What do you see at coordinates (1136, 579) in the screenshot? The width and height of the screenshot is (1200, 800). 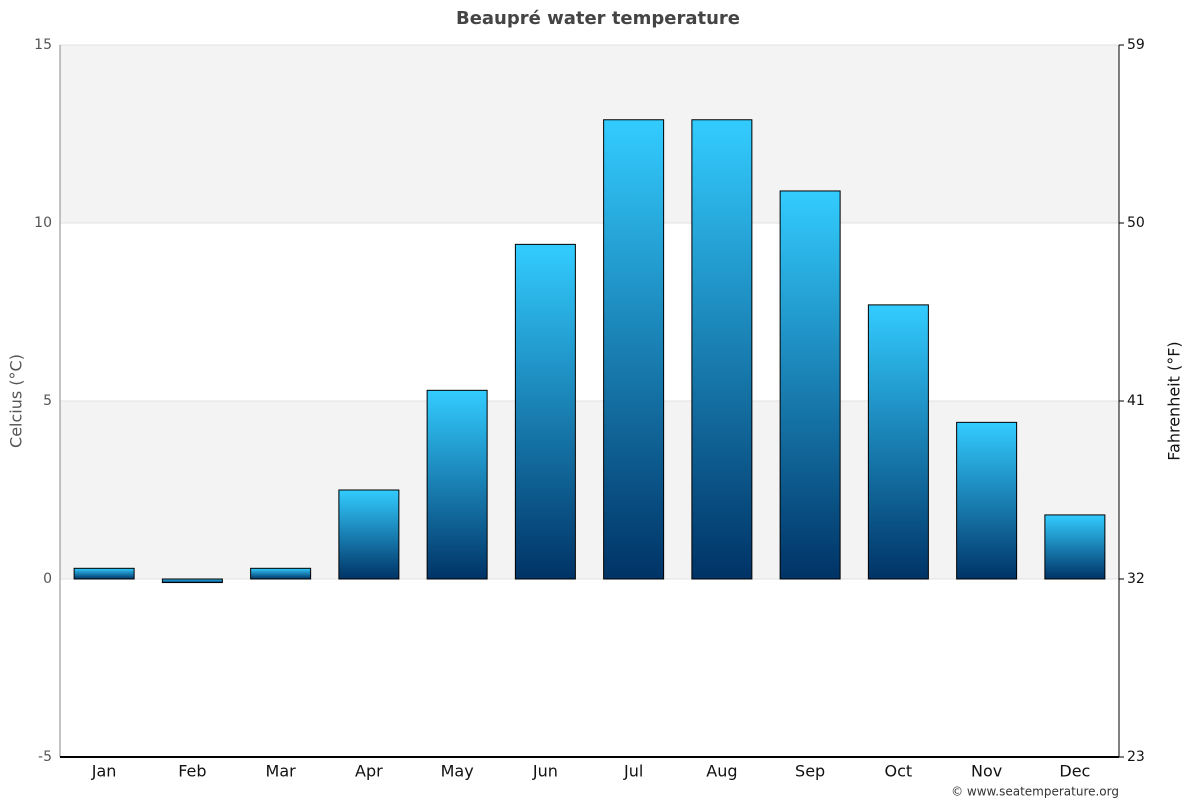 I see `y2-tick-label: 32` at bounding box center [1136, 579].